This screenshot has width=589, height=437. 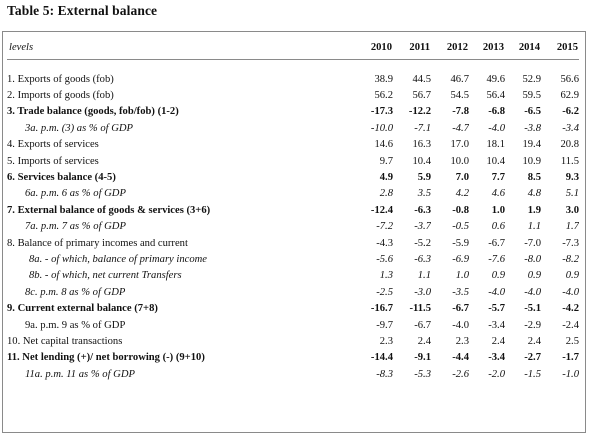 I want to click on row-label: 6a. p.m. 6 as % of GDP, so click(x=75, y=194).